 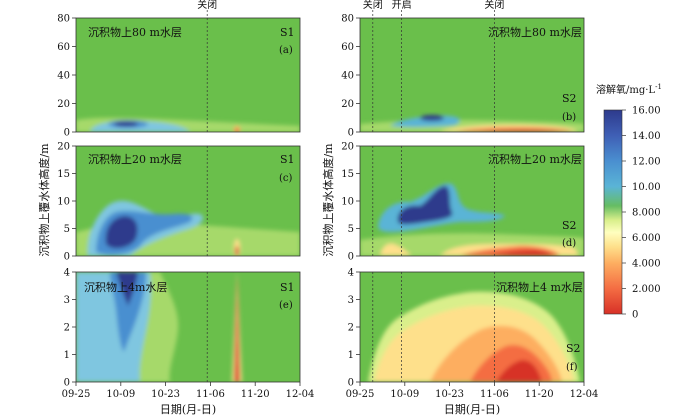 I want to click on panel-c-site: S1, so click(x=287, y=159).